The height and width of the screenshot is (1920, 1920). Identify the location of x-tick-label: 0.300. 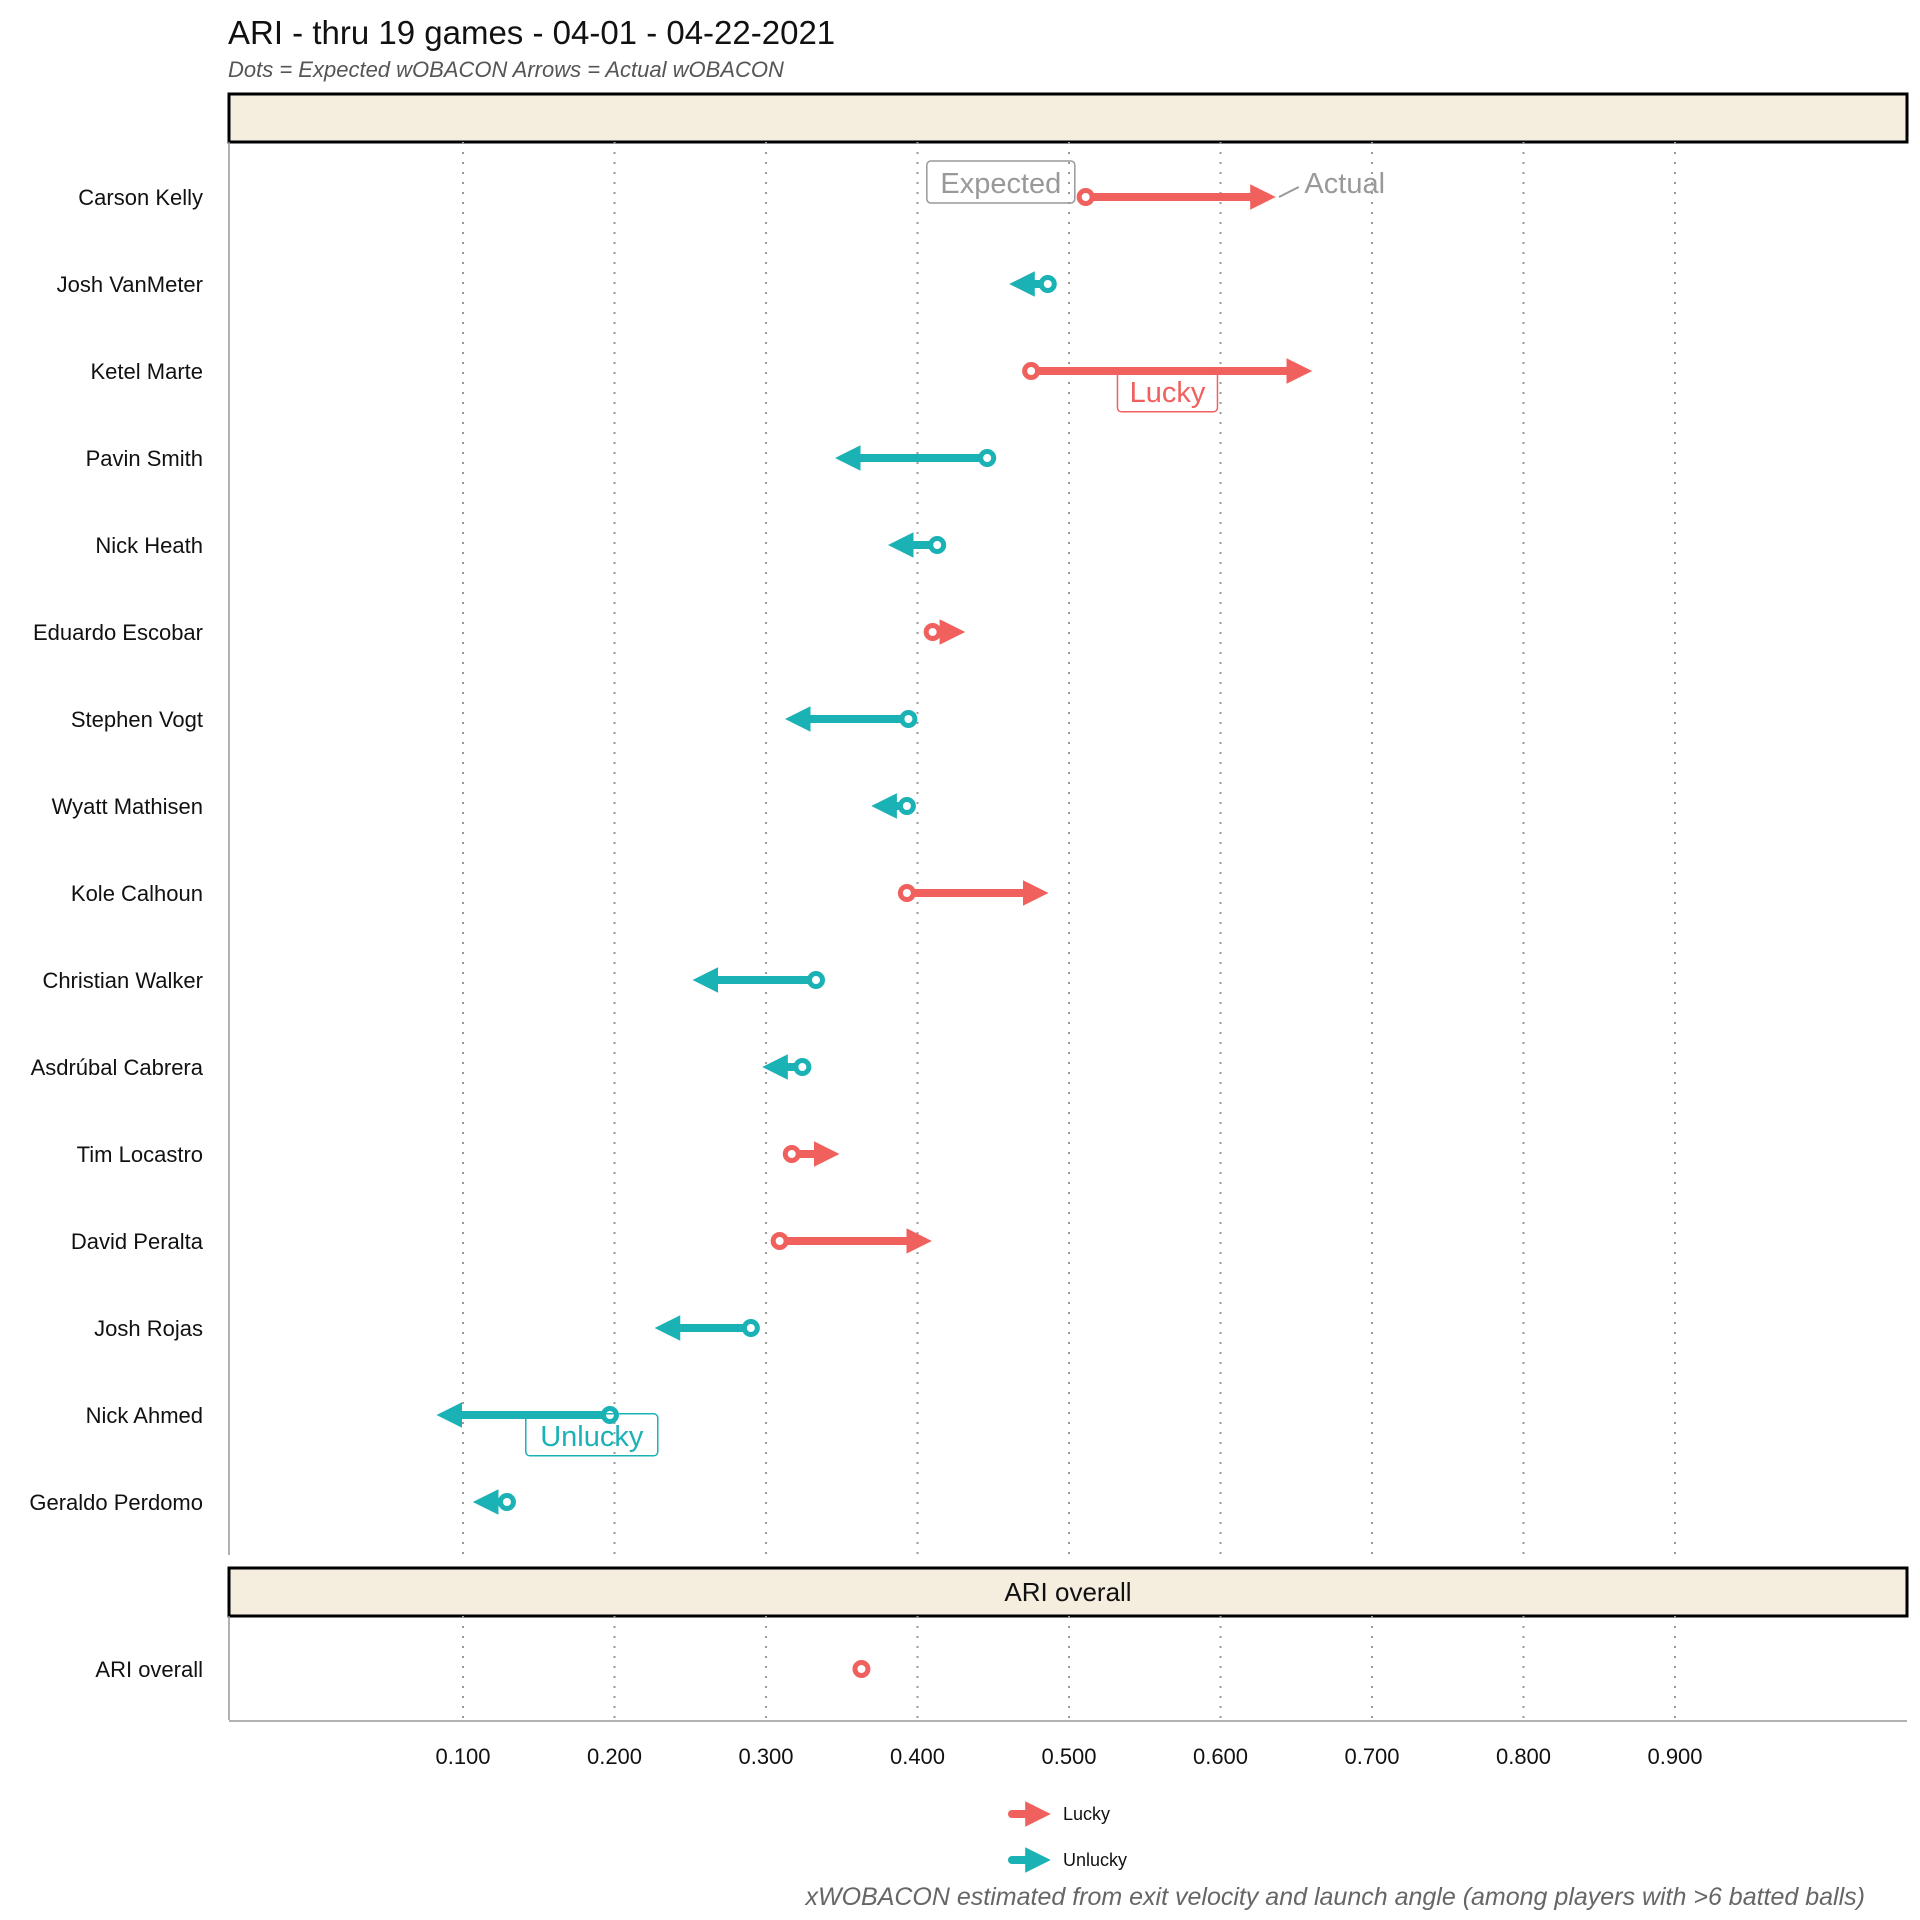
(765, 1756).